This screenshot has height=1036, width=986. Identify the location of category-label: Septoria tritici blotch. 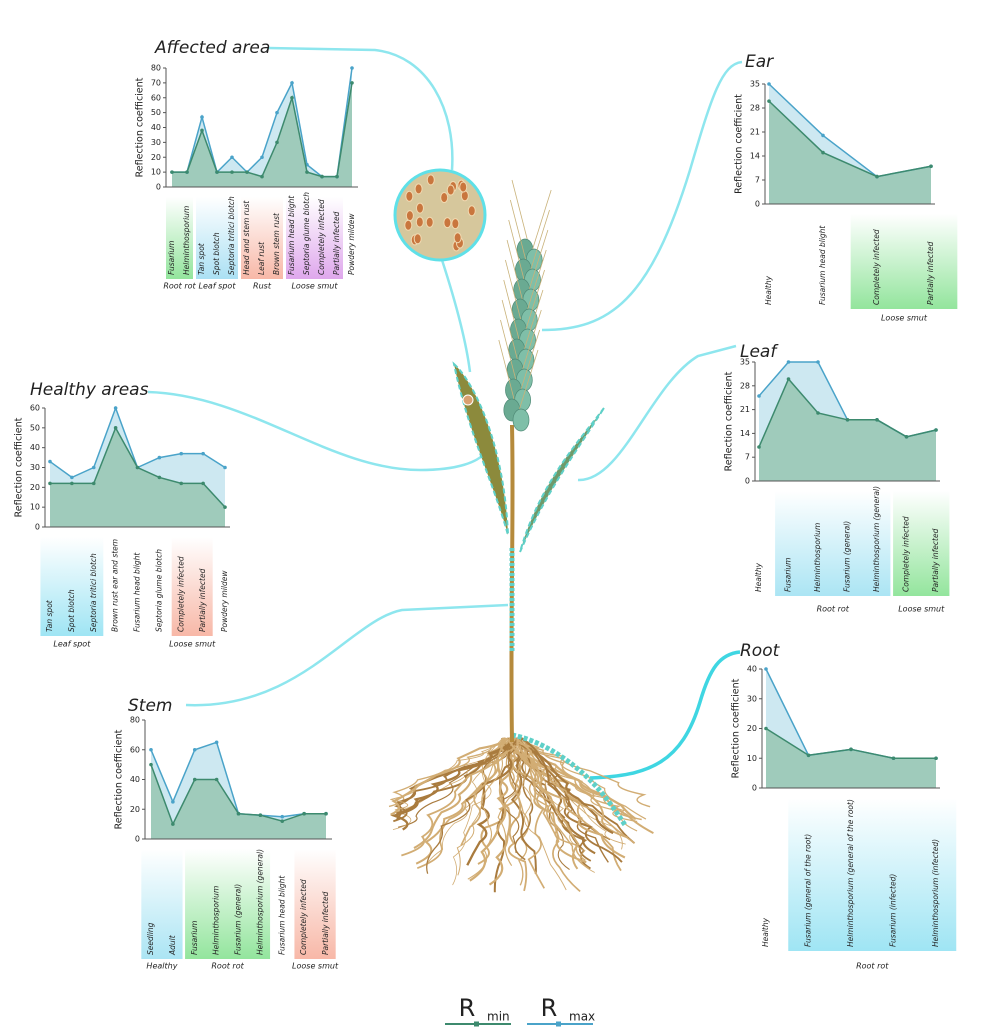
(93, 592).